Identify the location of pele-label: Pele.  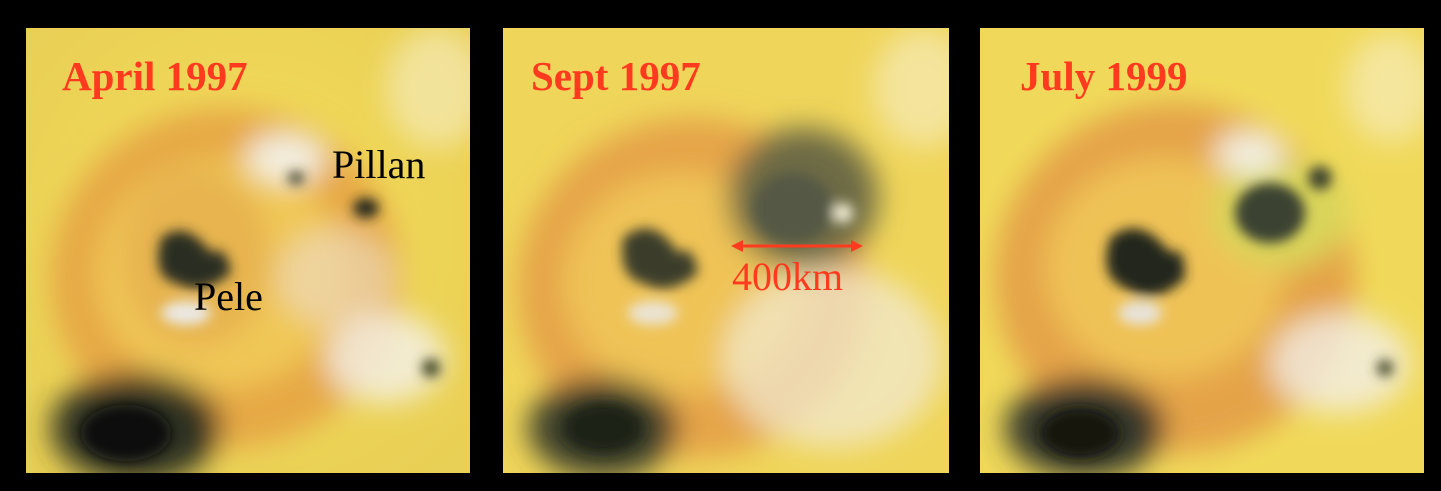
(228, 296).